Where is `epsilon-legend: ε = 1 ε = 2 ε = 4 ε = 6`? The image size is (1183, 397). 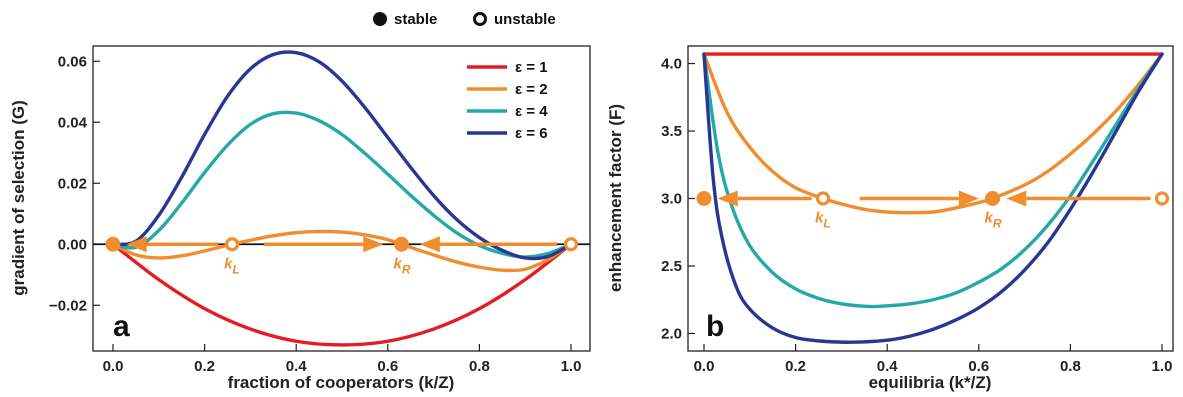 epsilon-legend: ε = 1 ε = 2 ε = 4 ε = 6 is located at coordinates (507, 100).